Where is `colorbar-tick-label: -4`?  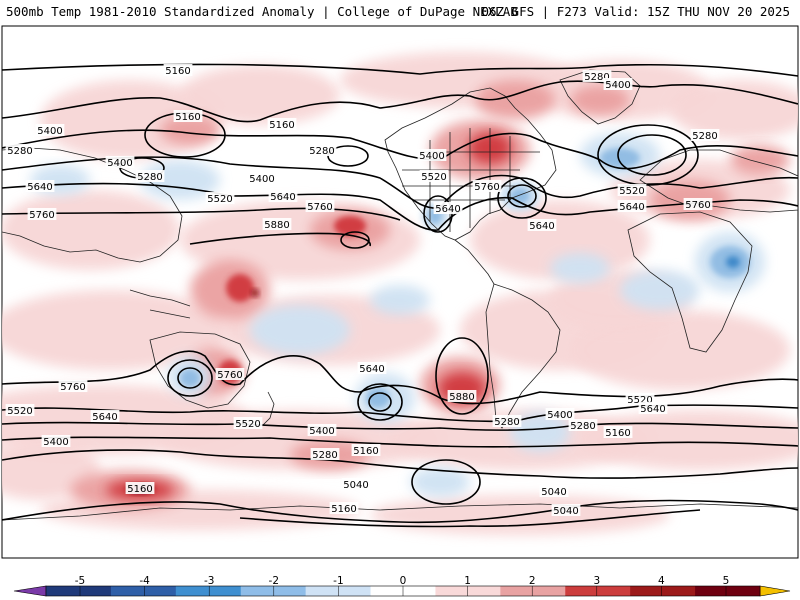 colorbar-tick-label: -4 is located at coordinates (144, 581).